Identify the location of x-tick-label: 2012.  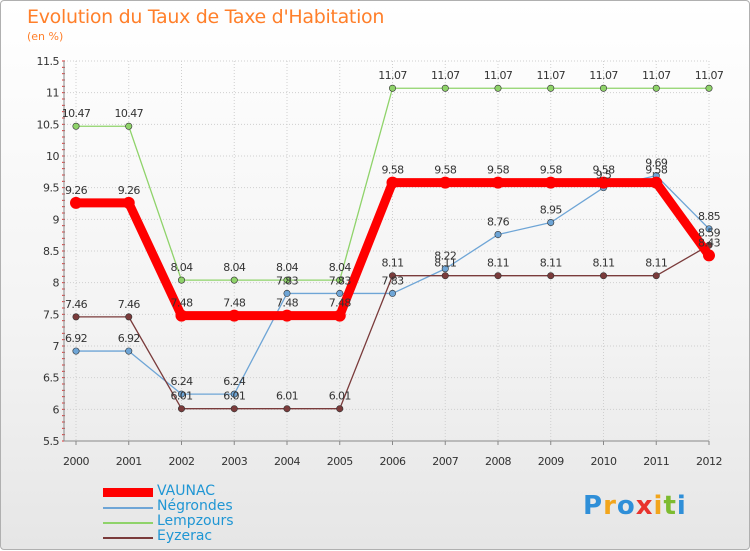
(709, 461).